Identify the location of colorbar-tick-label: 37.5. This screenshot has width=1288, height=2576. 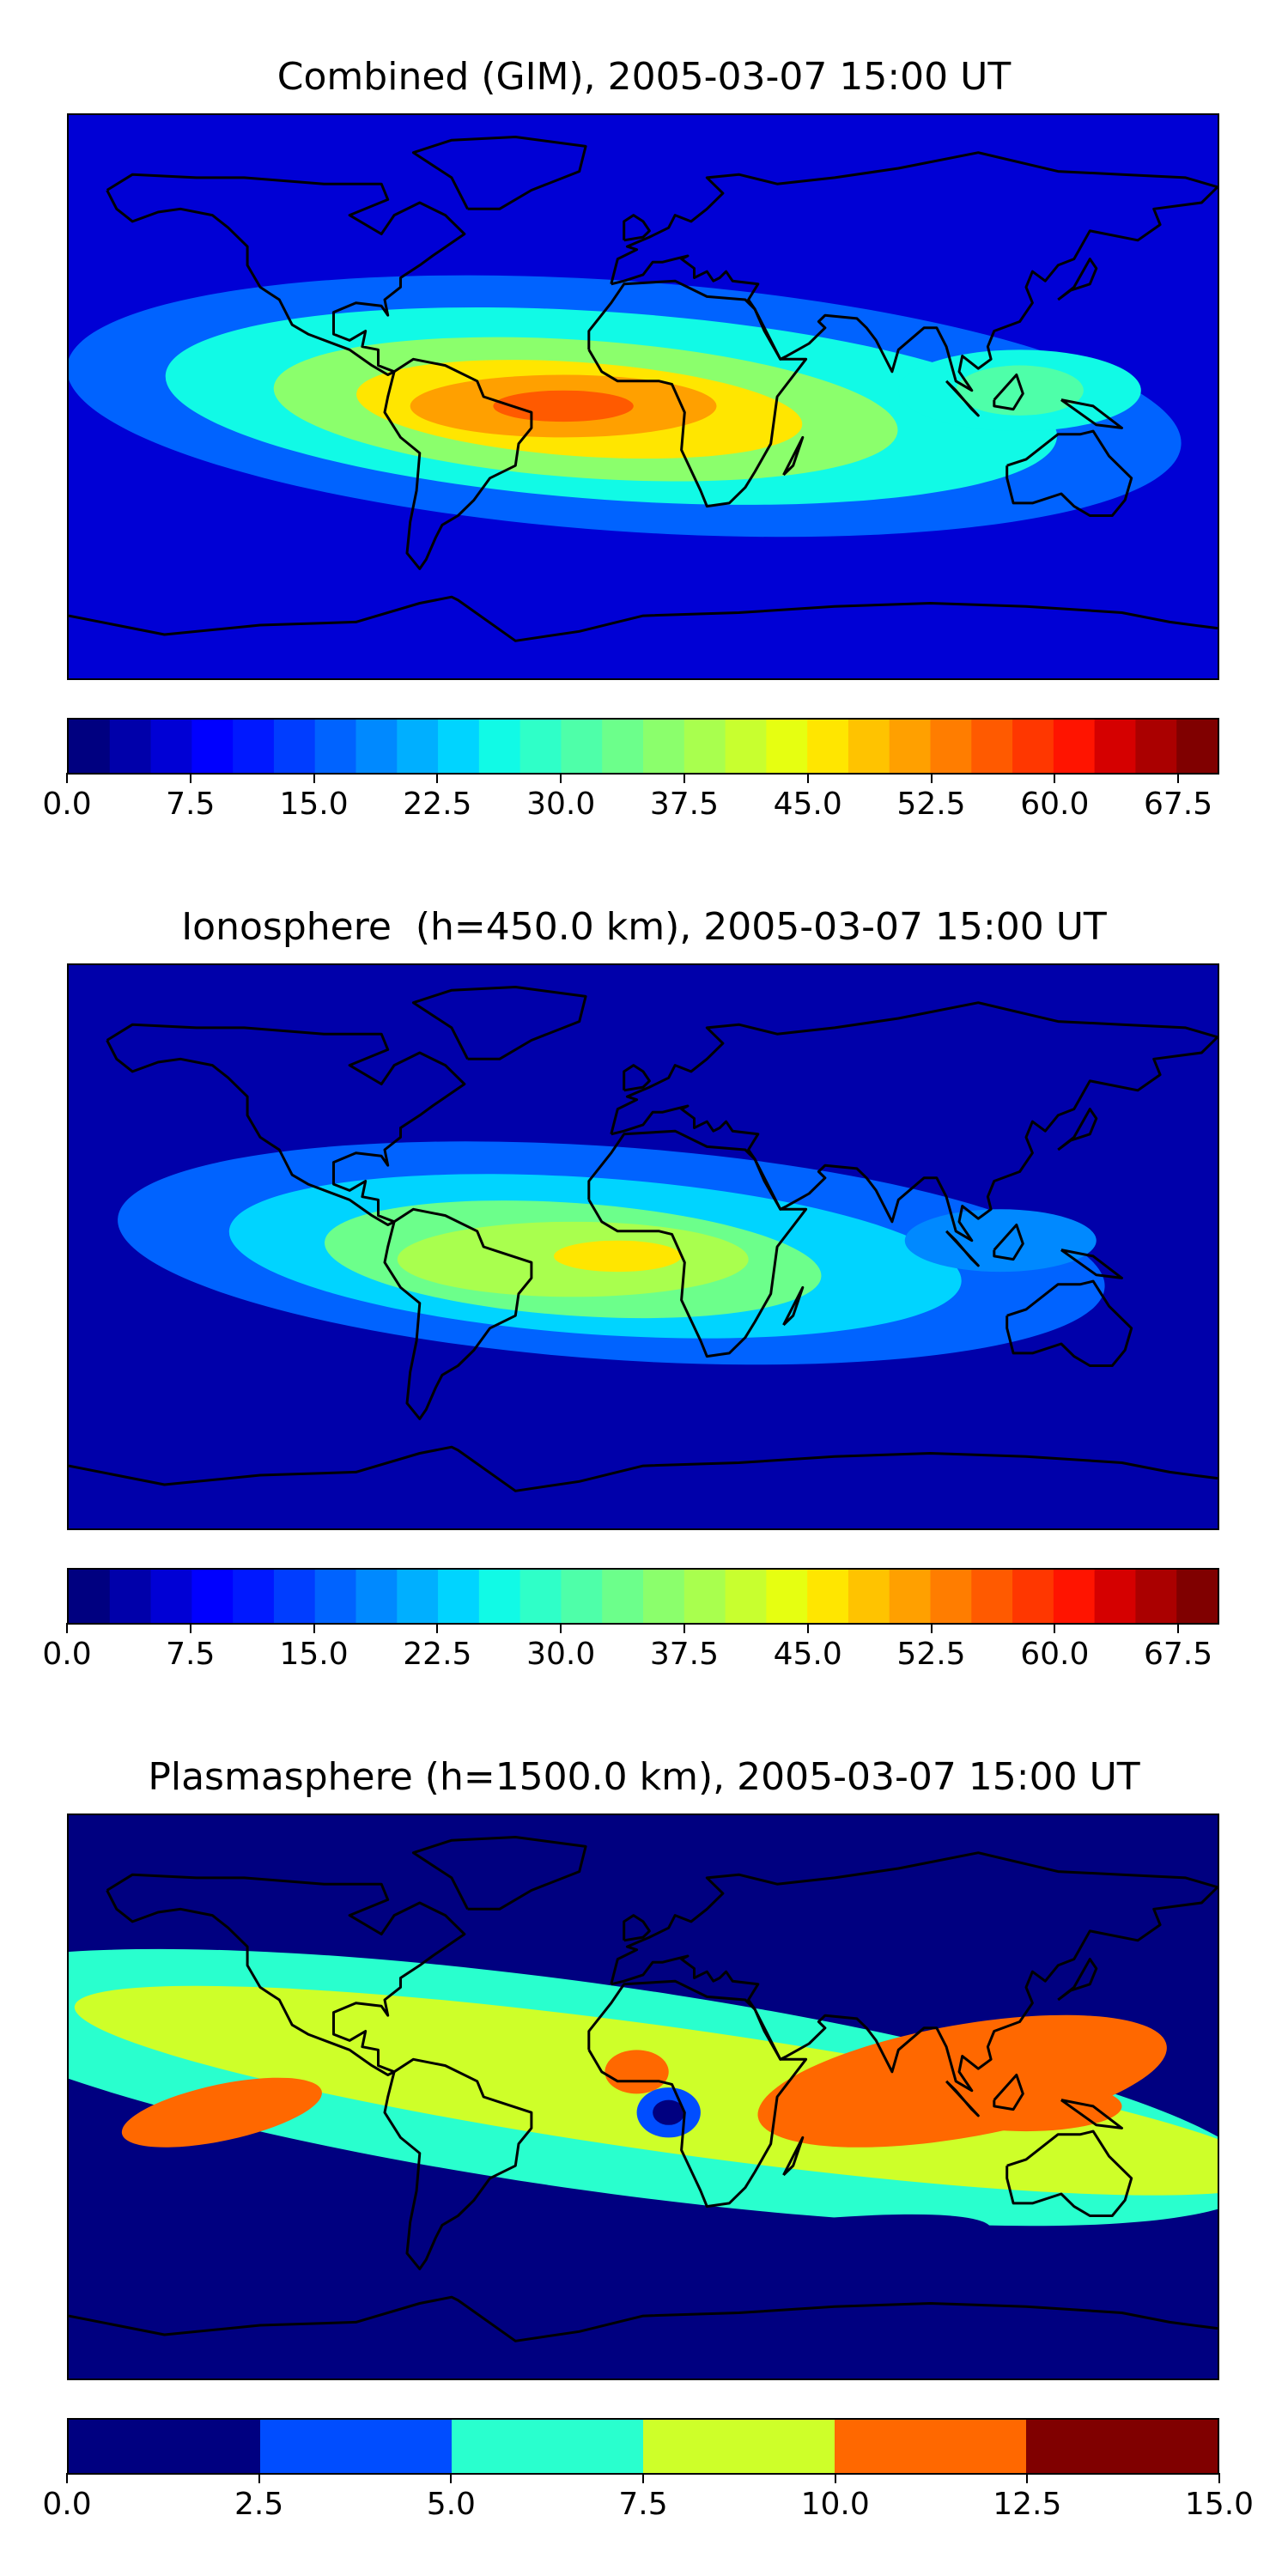
(684, 1654).